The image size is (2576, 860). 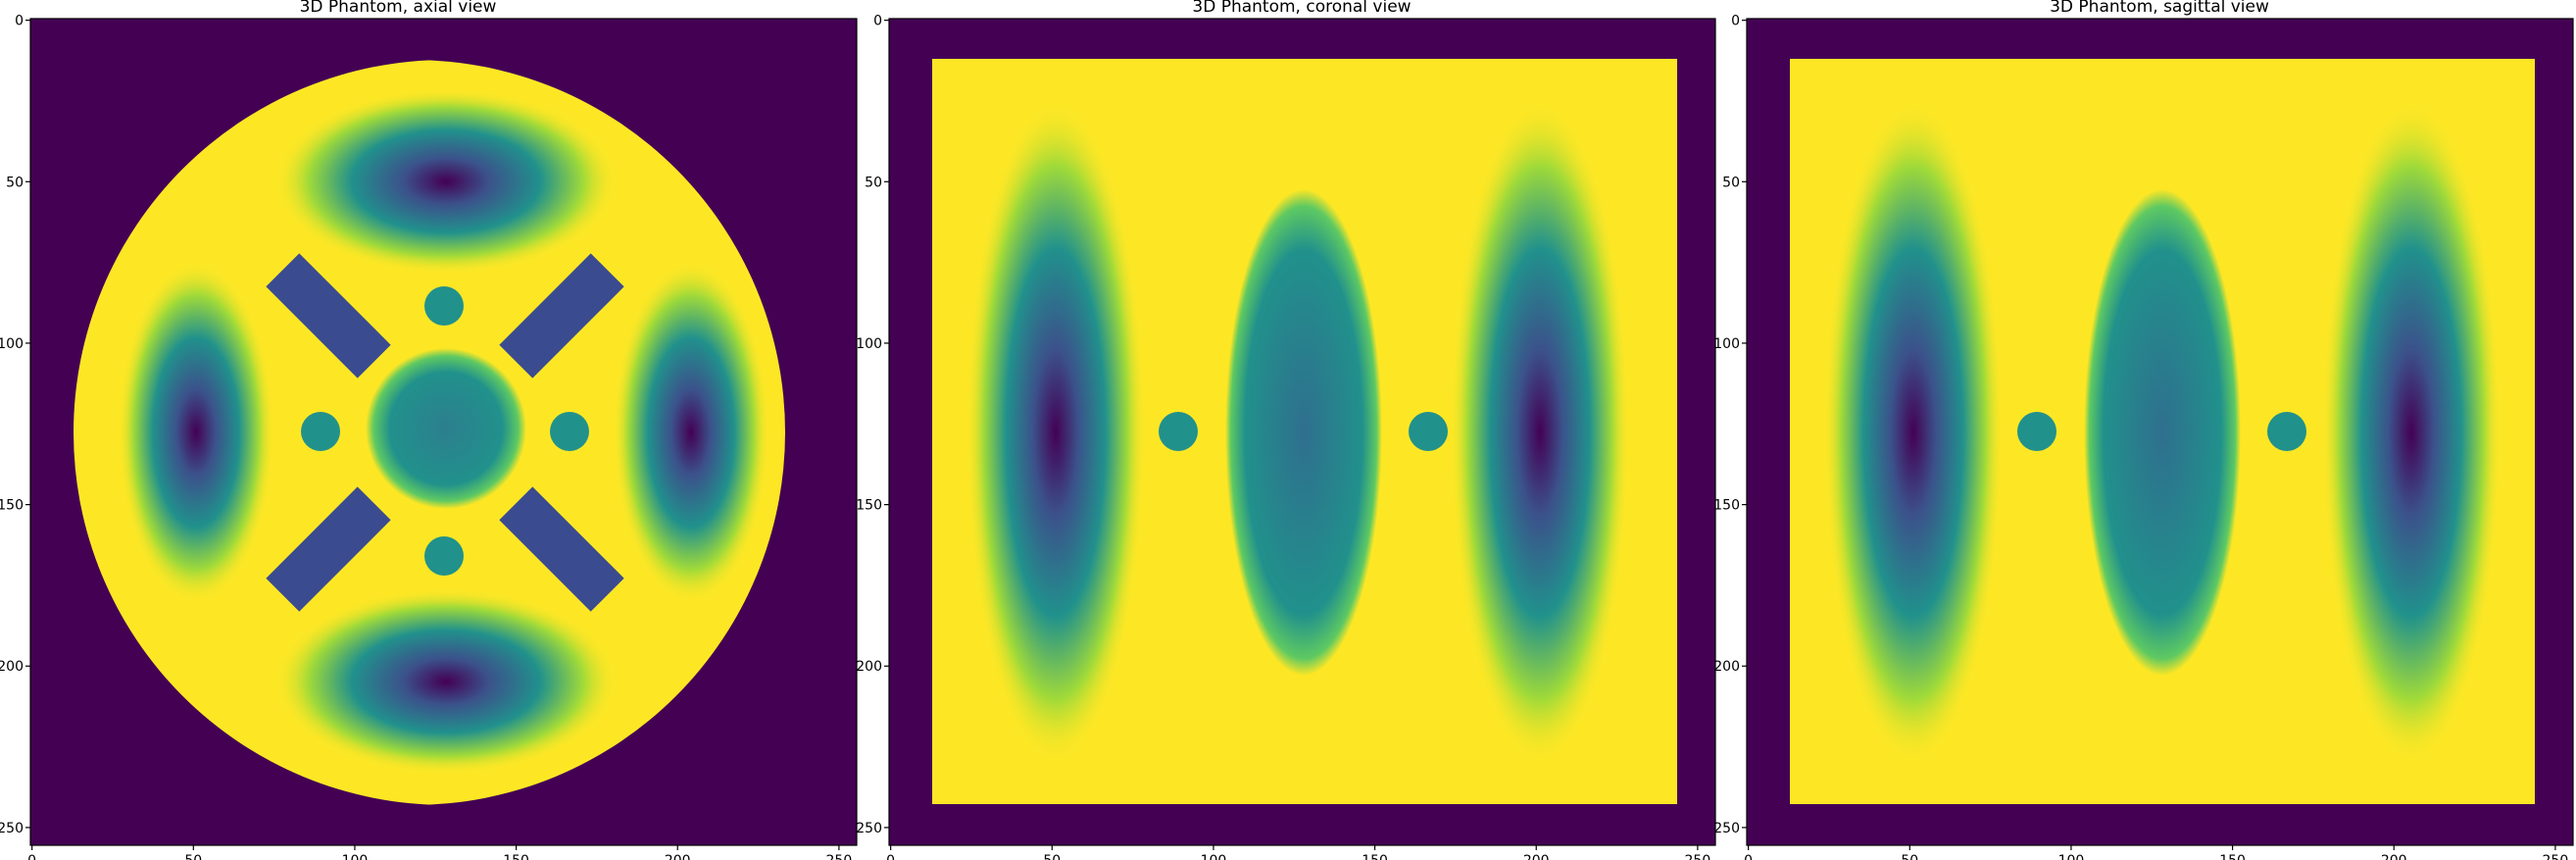 I want to click on coronal-insert-right, so click(x=1428, y=432).